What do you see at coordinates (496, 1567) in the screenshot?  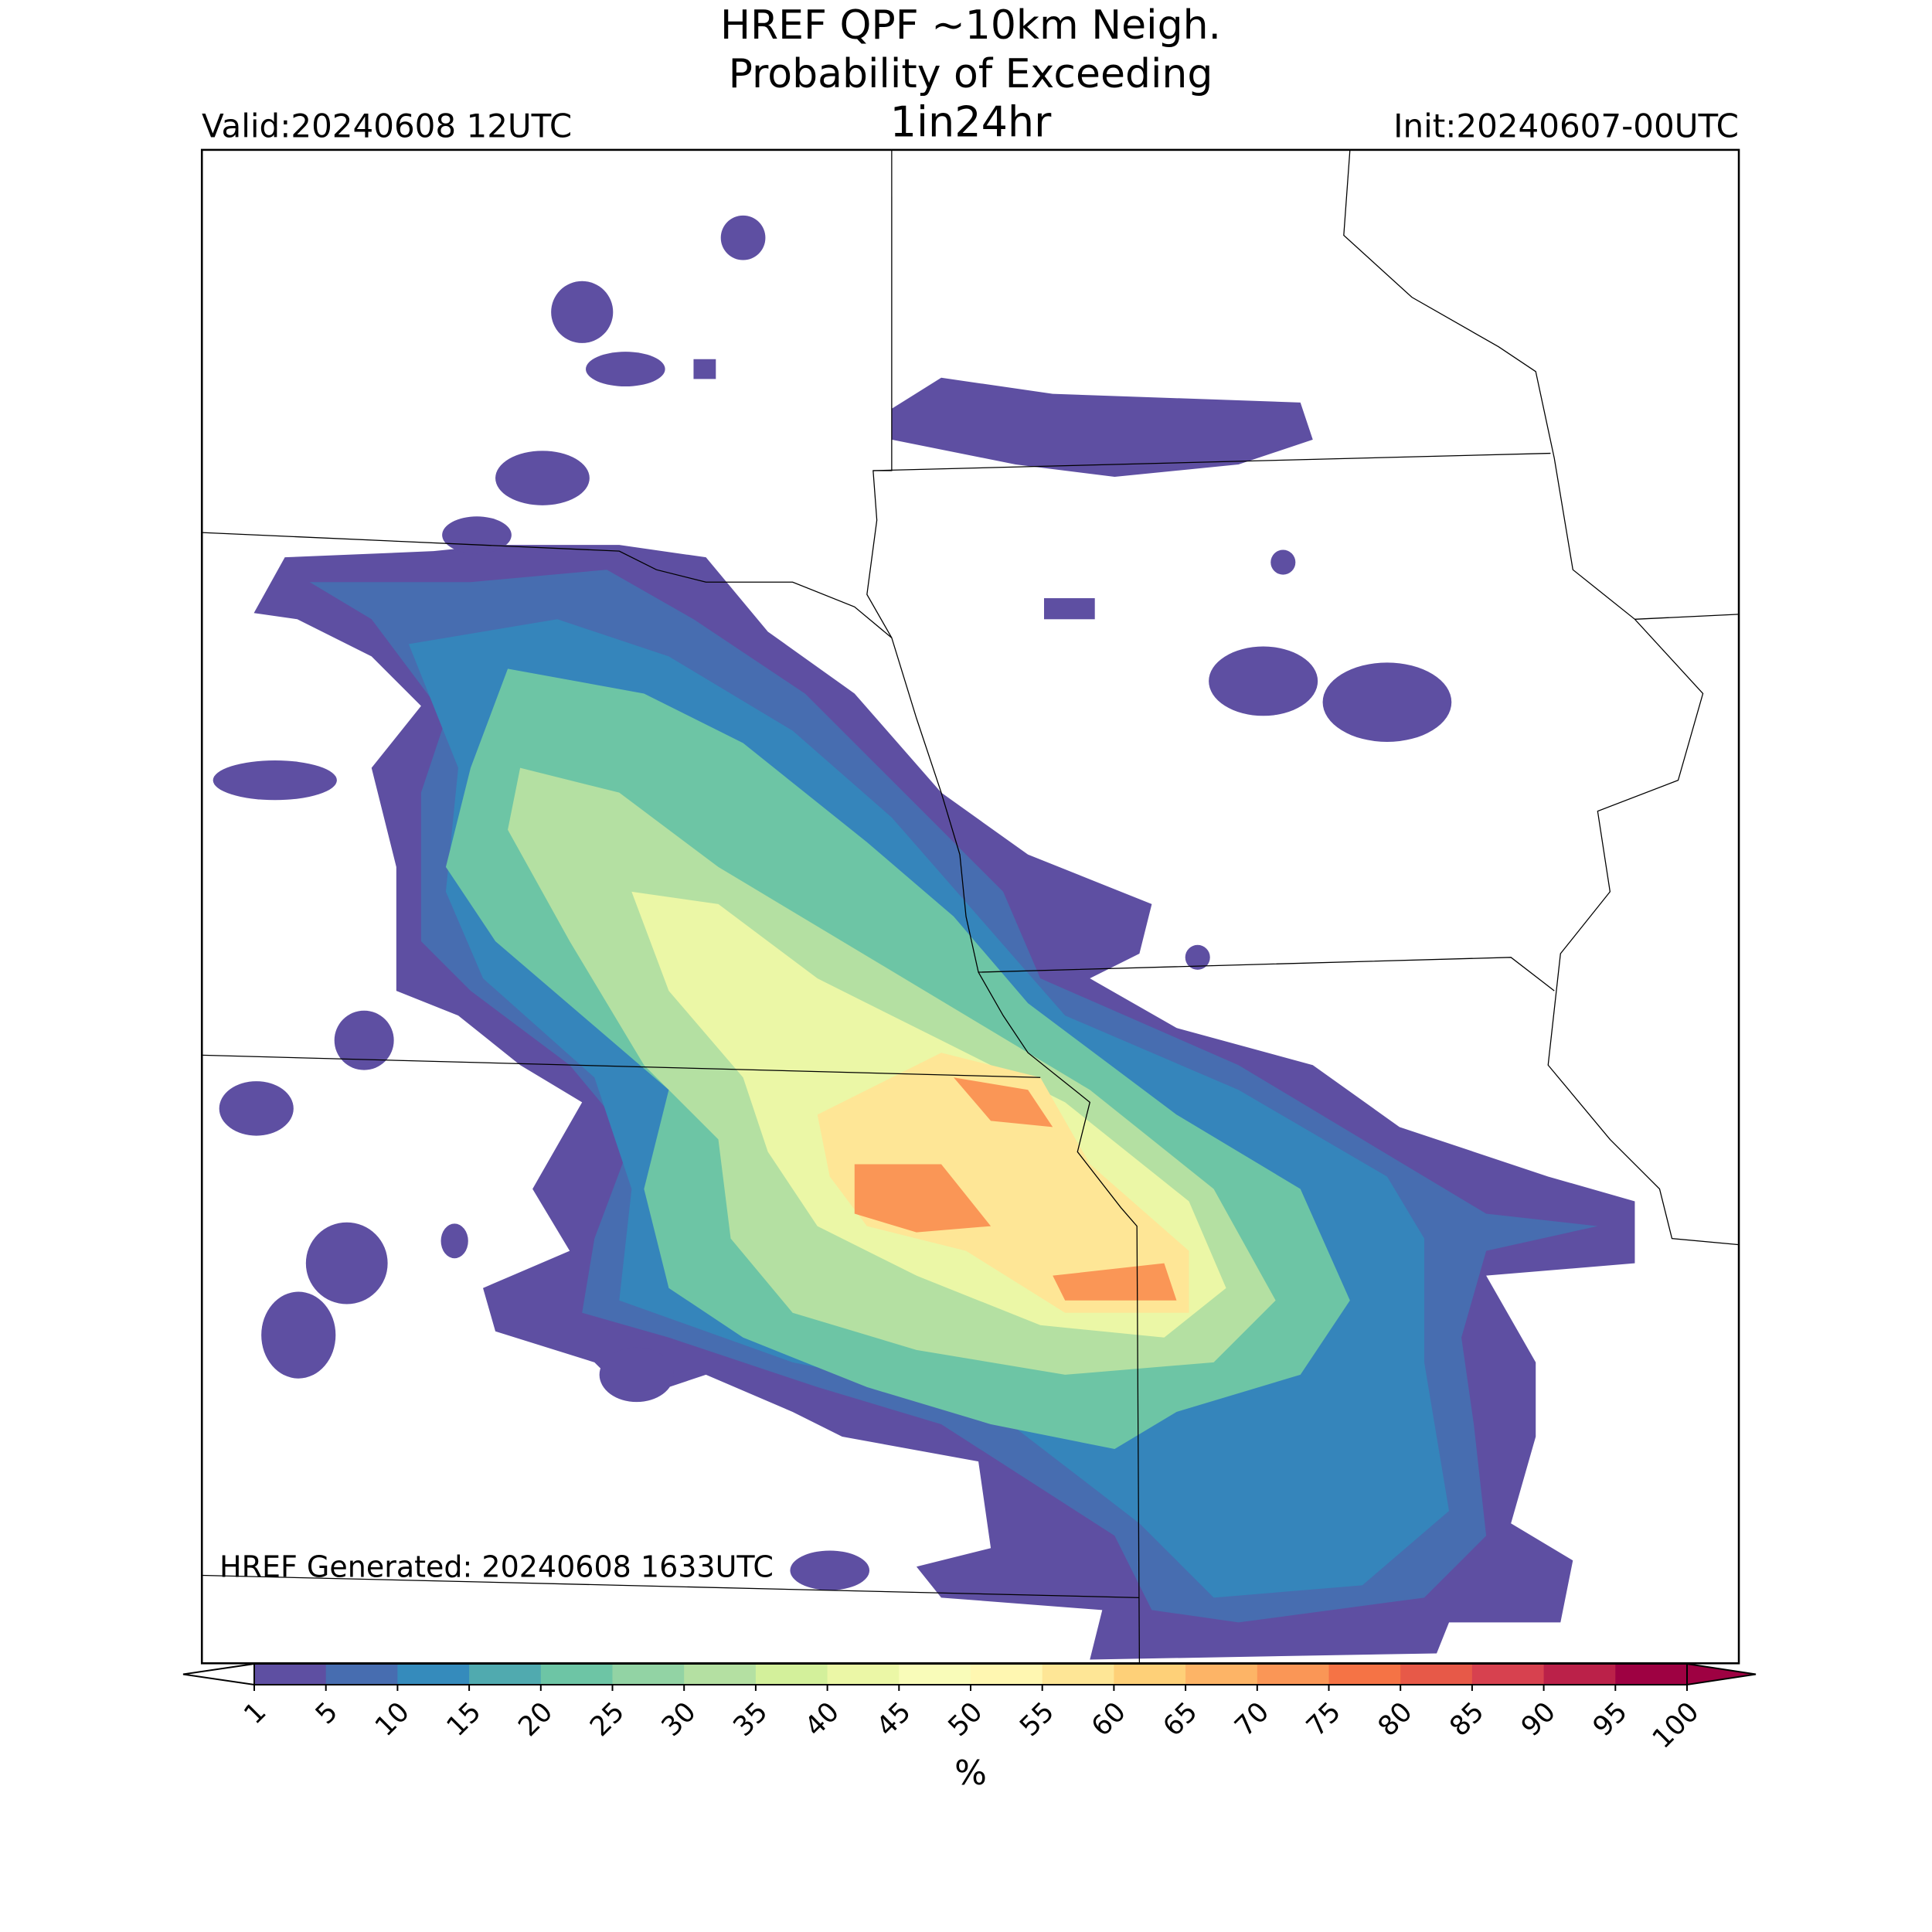 I see `generated-note: HREF Generated: 20240608 1633UTC` at bounding box center [496, 1567].